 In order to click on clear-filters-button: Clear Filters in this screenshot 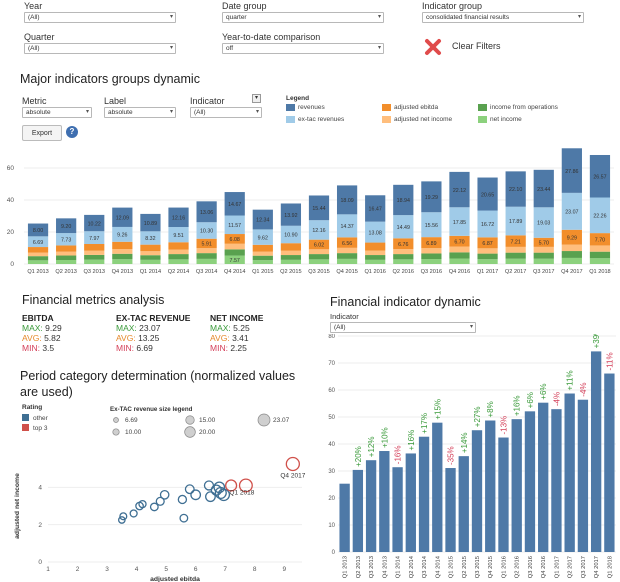, I will do `click(484, 47)`.